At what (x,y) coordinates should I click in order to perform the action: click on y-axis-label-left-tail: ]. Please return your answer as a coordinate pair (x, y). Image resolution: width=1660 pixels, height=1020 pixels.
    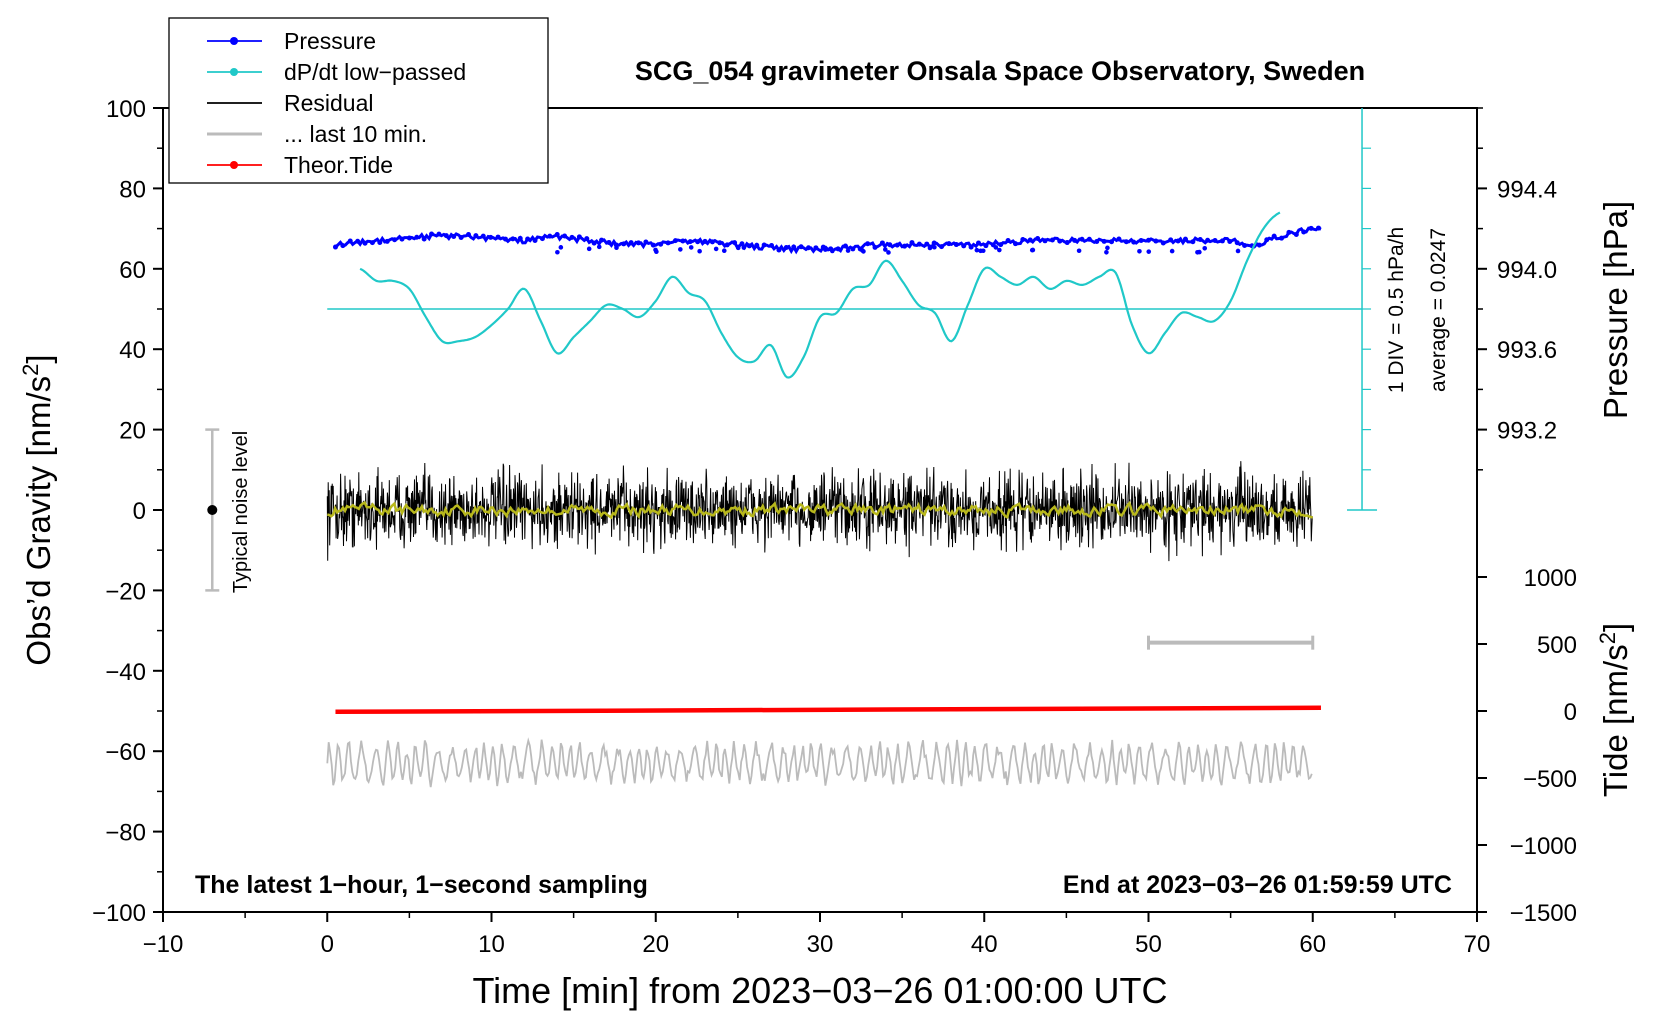
    Looking at the image, I should click on (38, 358).